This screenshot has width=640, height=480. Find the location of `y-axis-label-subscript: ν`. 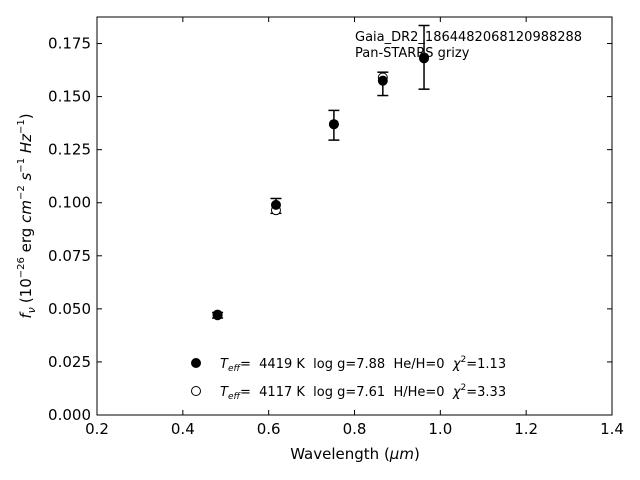

y-axis-label-subscript: ν is located at coordinates (31, 310).